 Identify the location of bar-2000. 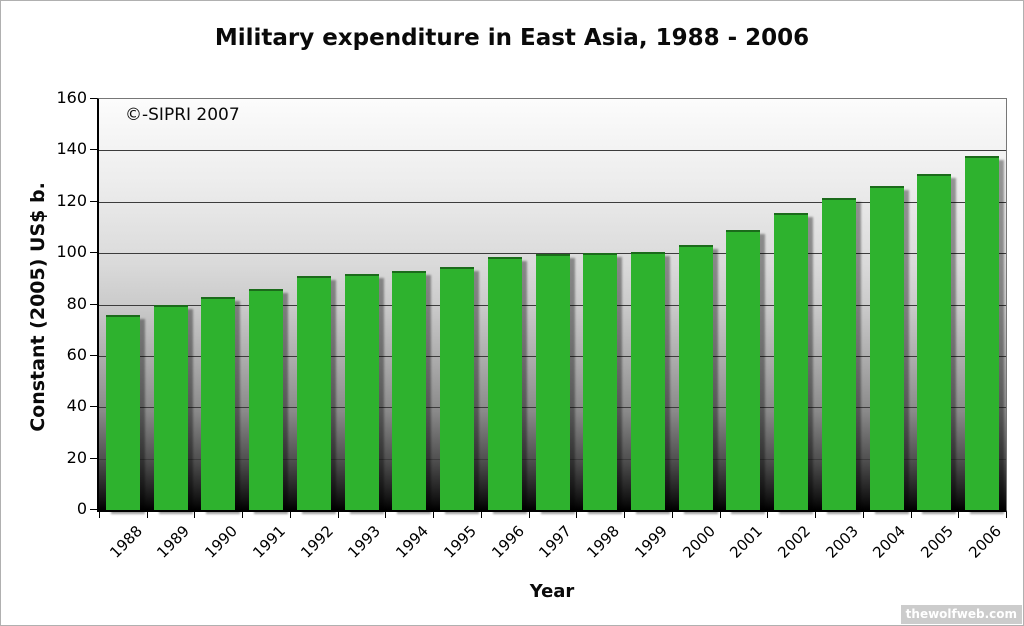
(695, 377).